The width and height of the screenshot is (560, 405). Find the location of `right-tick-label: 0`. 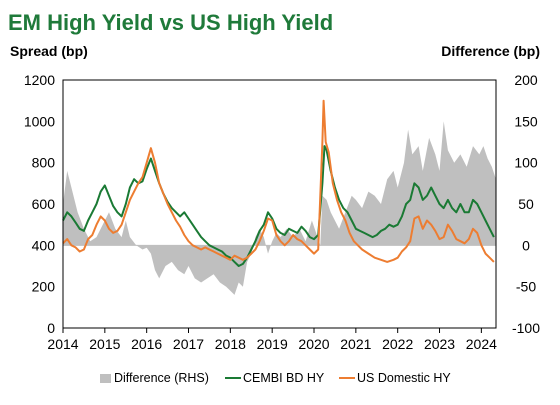

right-tick-label: 0 is located at coordinates (526, 245).